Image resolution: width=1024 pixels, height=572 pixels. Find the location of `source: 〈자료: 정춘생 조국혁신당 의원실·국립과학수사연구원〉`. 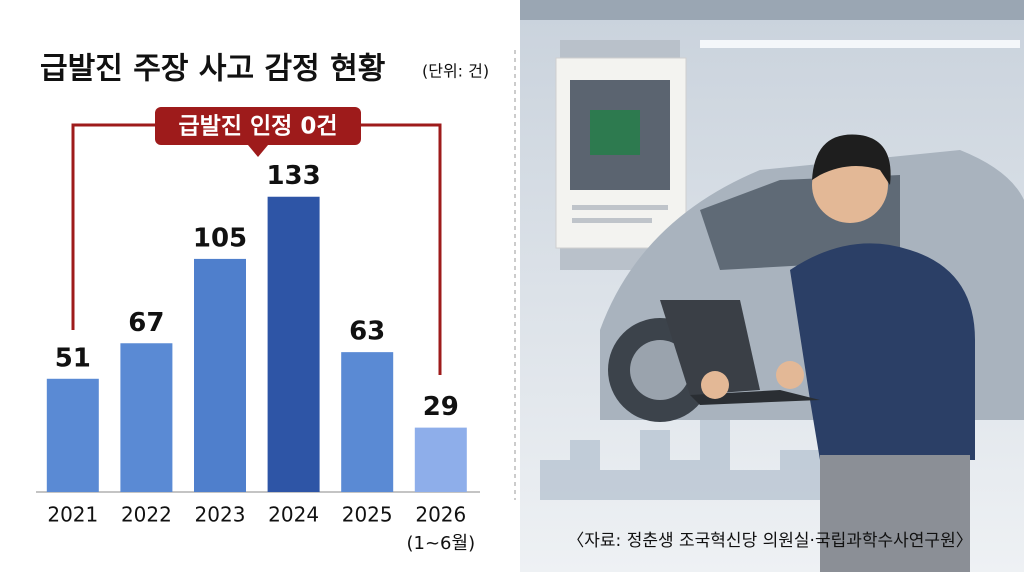

source: 〈자료: 정춘생 조국혁신당 의원실·국립과학수사연구원〉 is located at coordinates (769, 541).